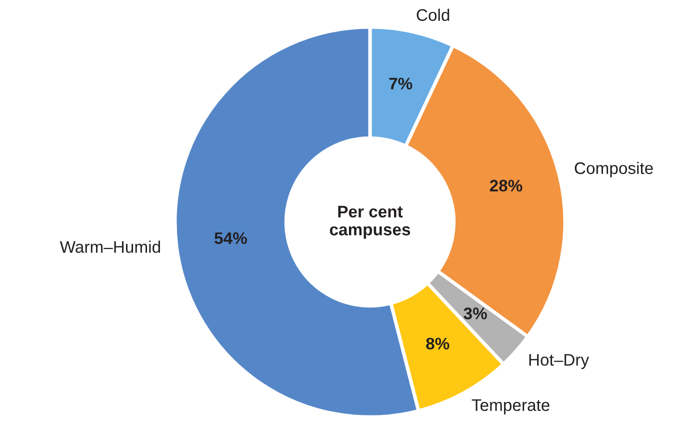 This screenshot has height=430, width=690. Describe the element at coordinates (230, 238) in the screenshot. I see `data-label: 54%` at that location.